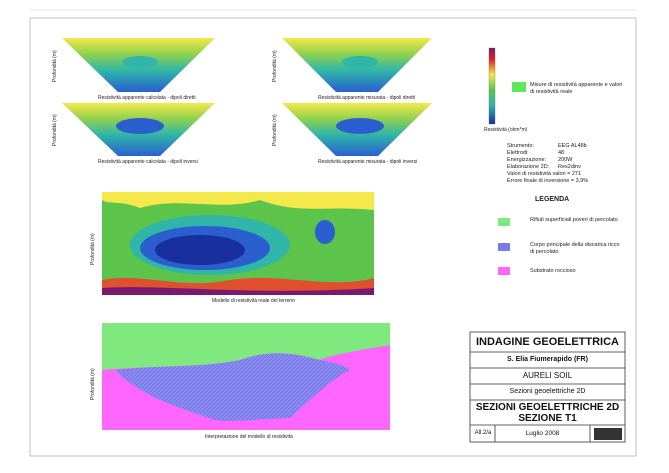 The height and width of the screenshot is (473, 669). What do you see at coordinates (547, 418) in the screenshot?
I see `tb-section: SEZIONE T1` at bounding box center [547, 418].